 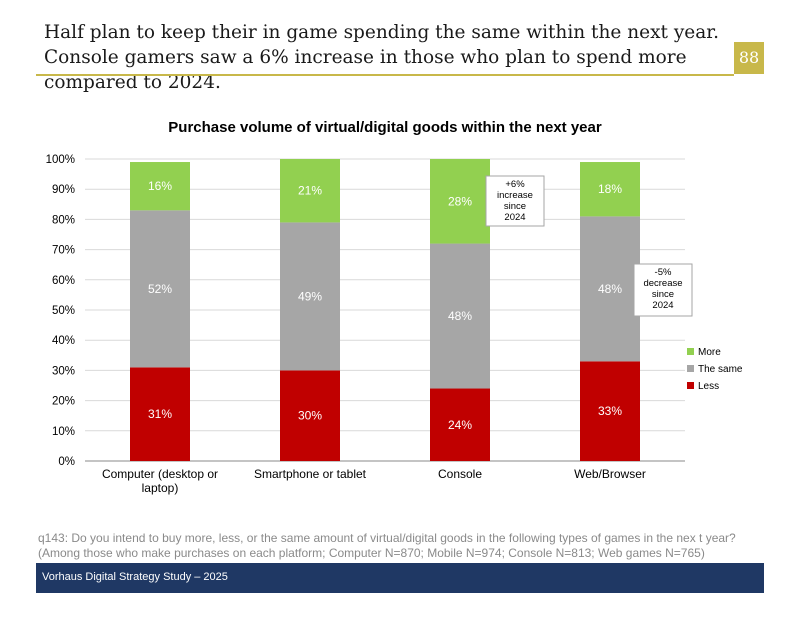 I want to click on legend-label: More, so click(x=709, y=352).